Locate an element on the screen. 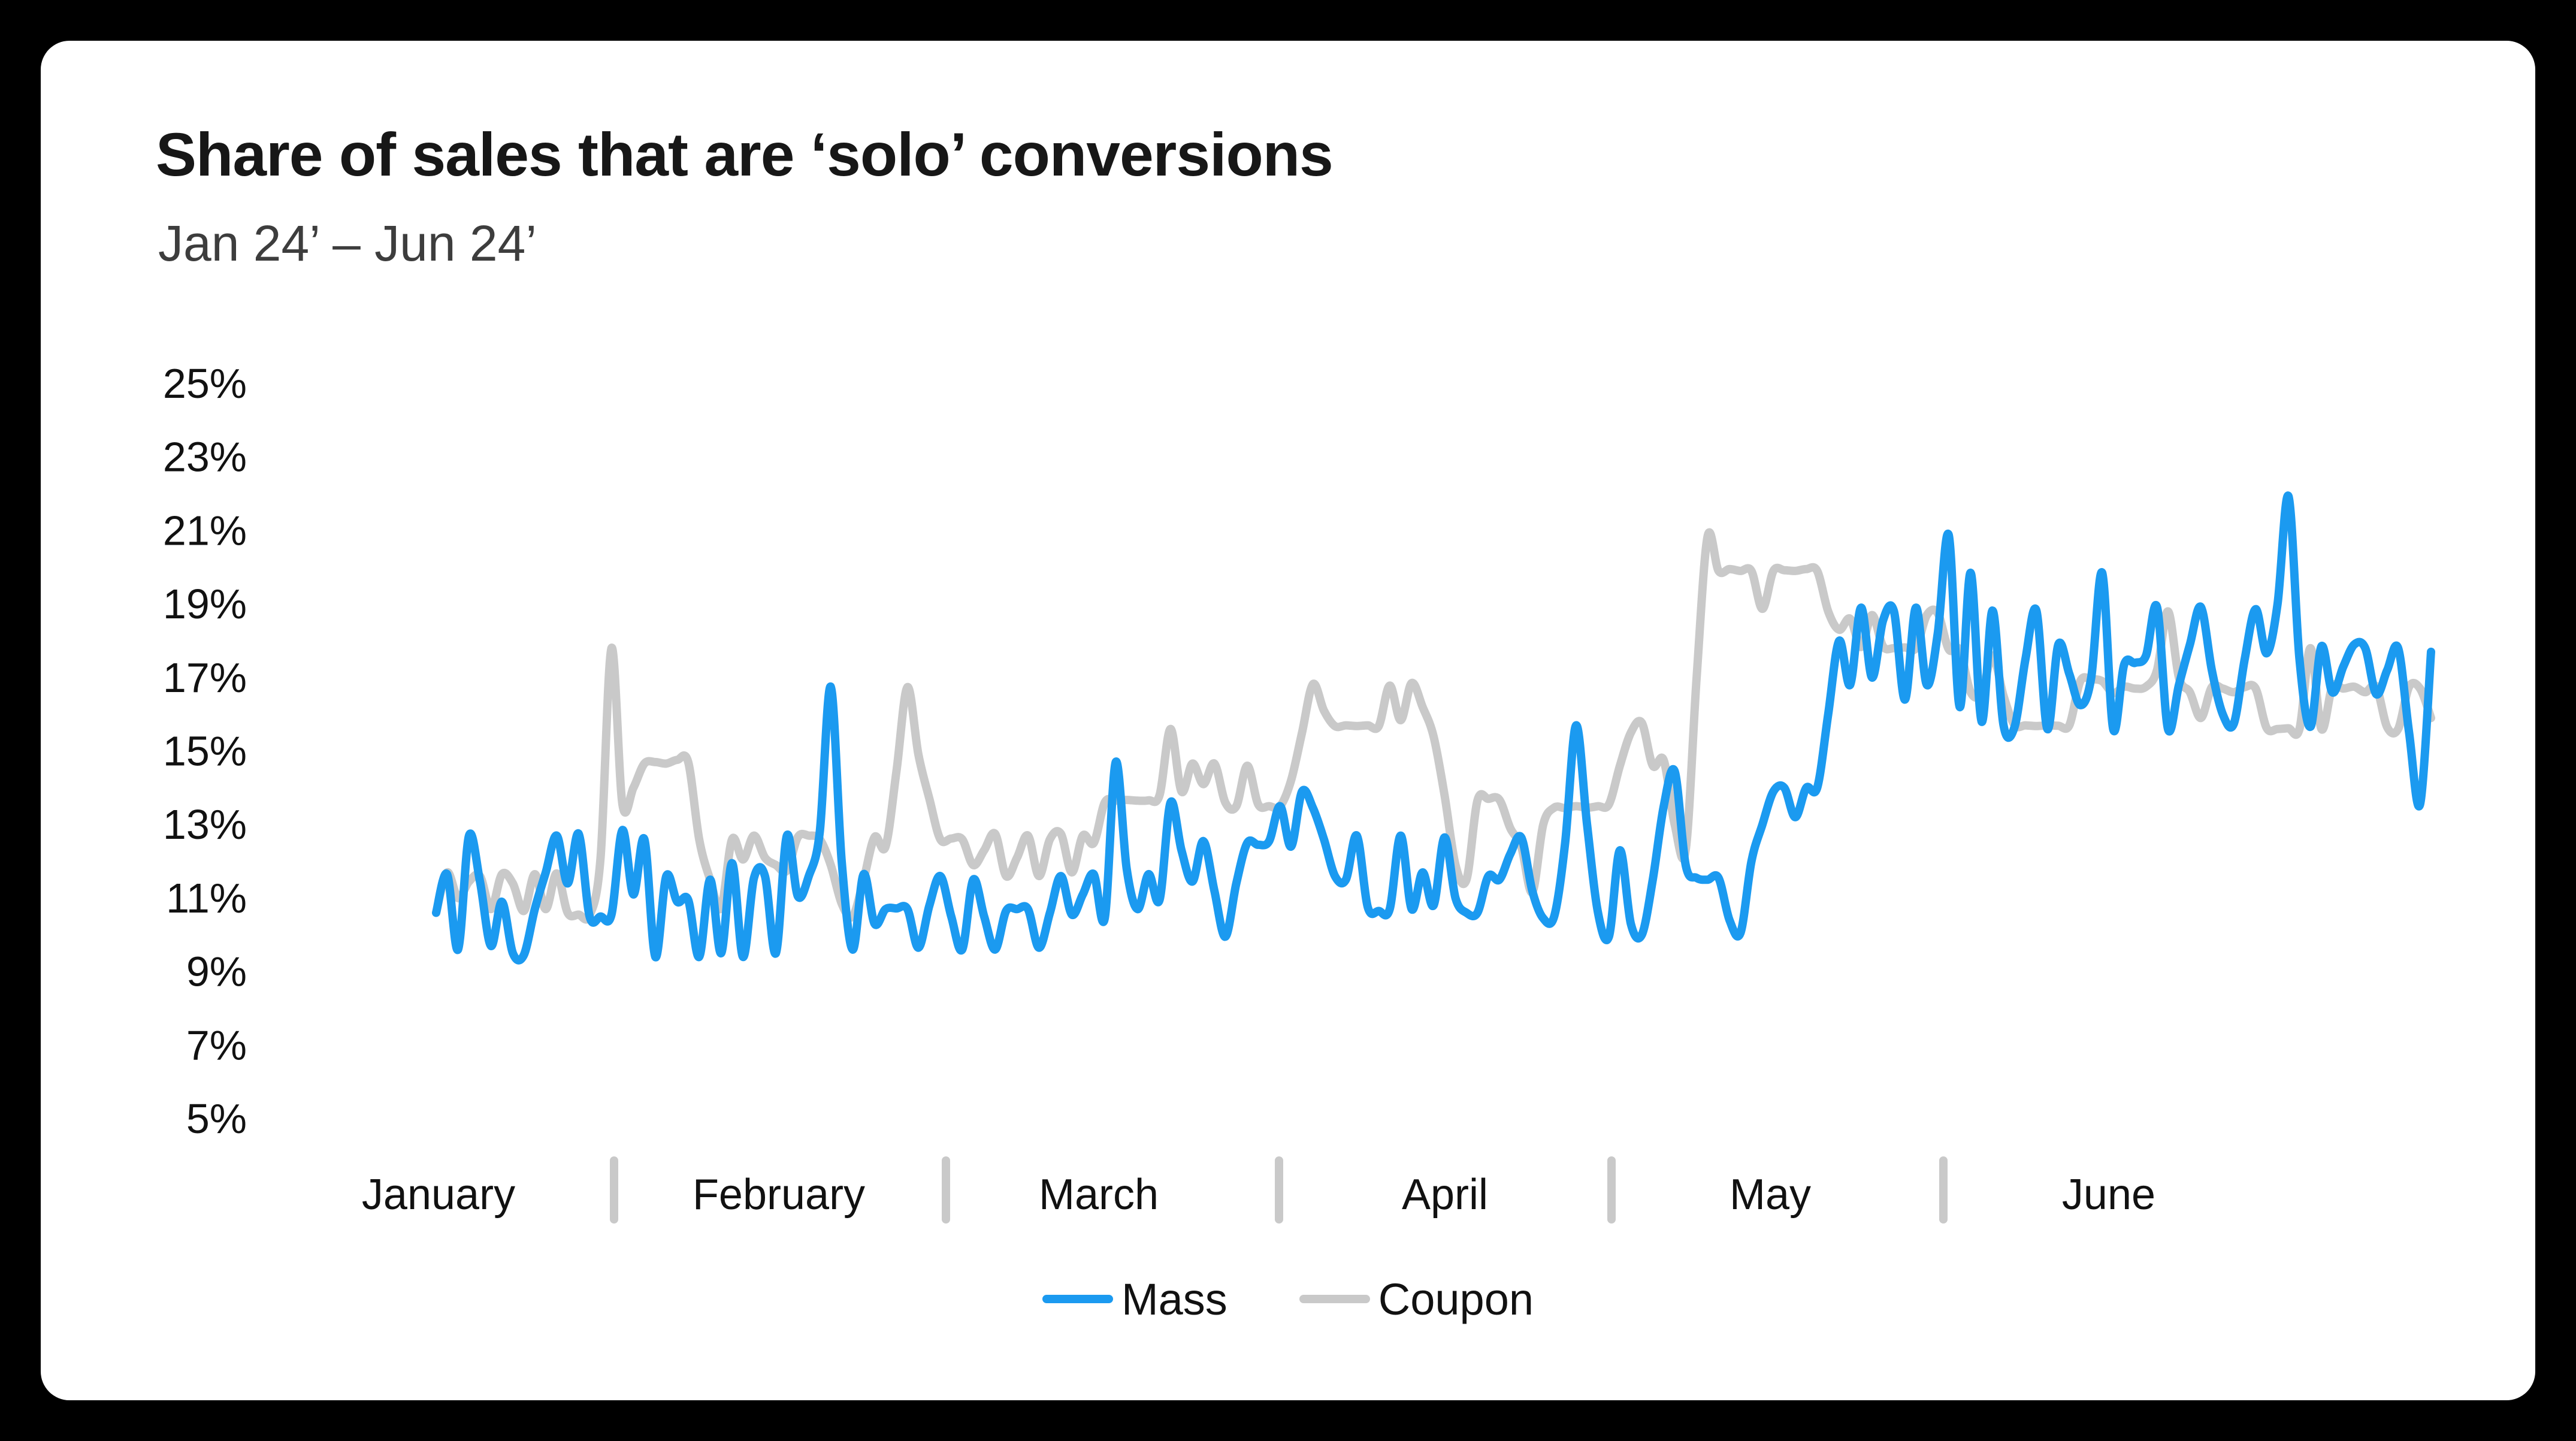 The width and height of the screenshot is (2576, 1441). y-axis-tick-label: 15% is located at coordinates (205, 751).